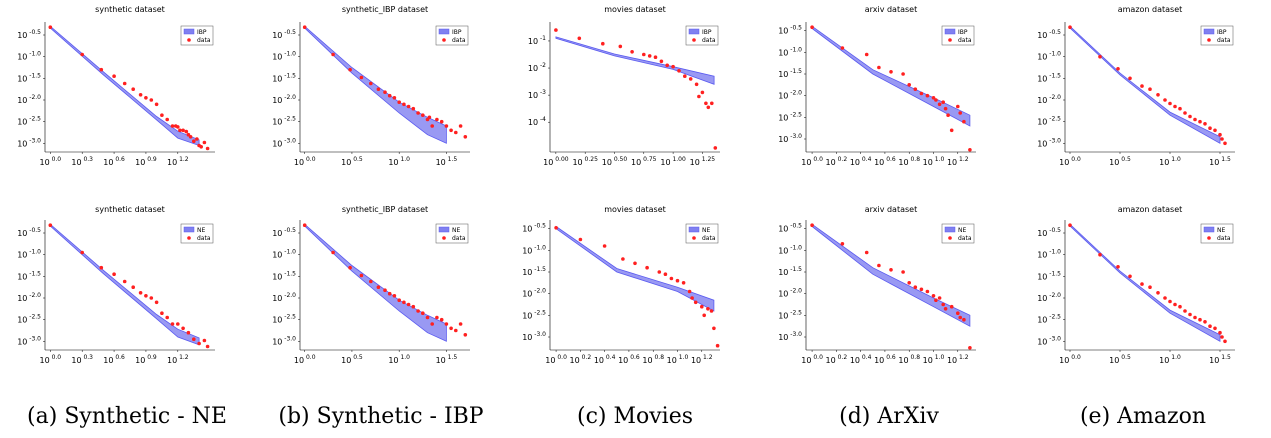  I want to click on x-tick-label: 10 0.8, so click(653, 359).